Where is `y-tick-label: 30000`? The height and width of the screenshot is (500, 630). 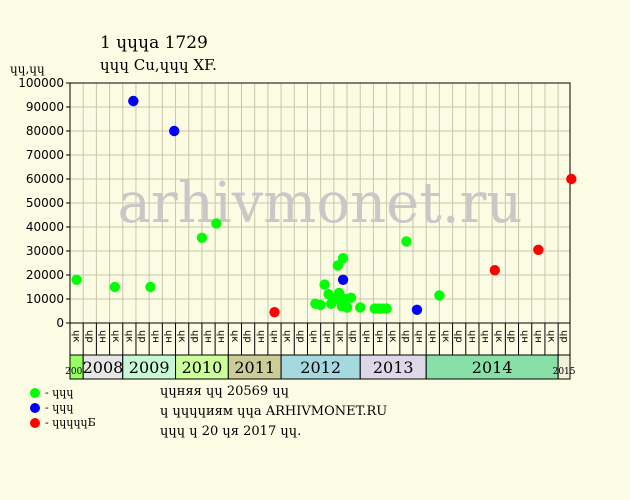
y-tick-label: 30000 is located at coordinates (45, 251).